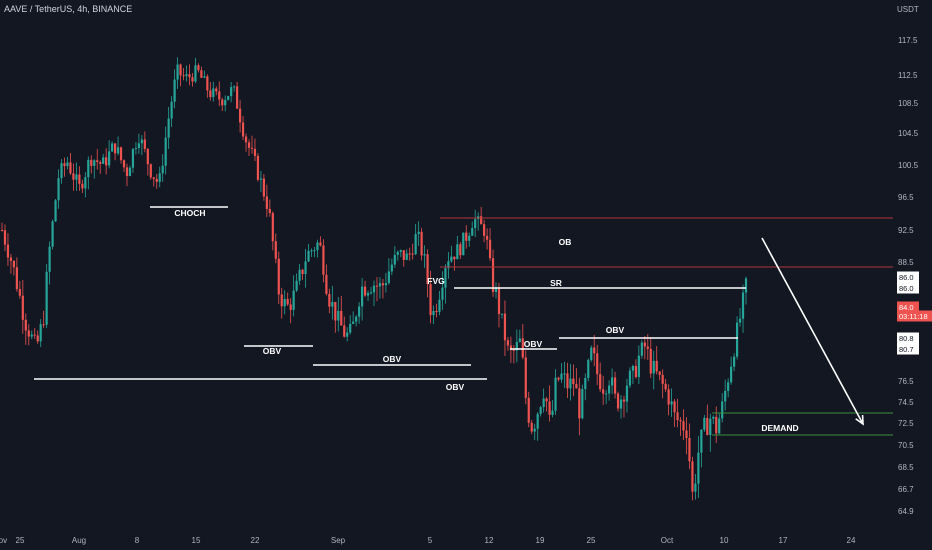  Describe the element at coordinates (913, 316) in the screenshot. I see `price-tag-label: 03:11:18` at that location.